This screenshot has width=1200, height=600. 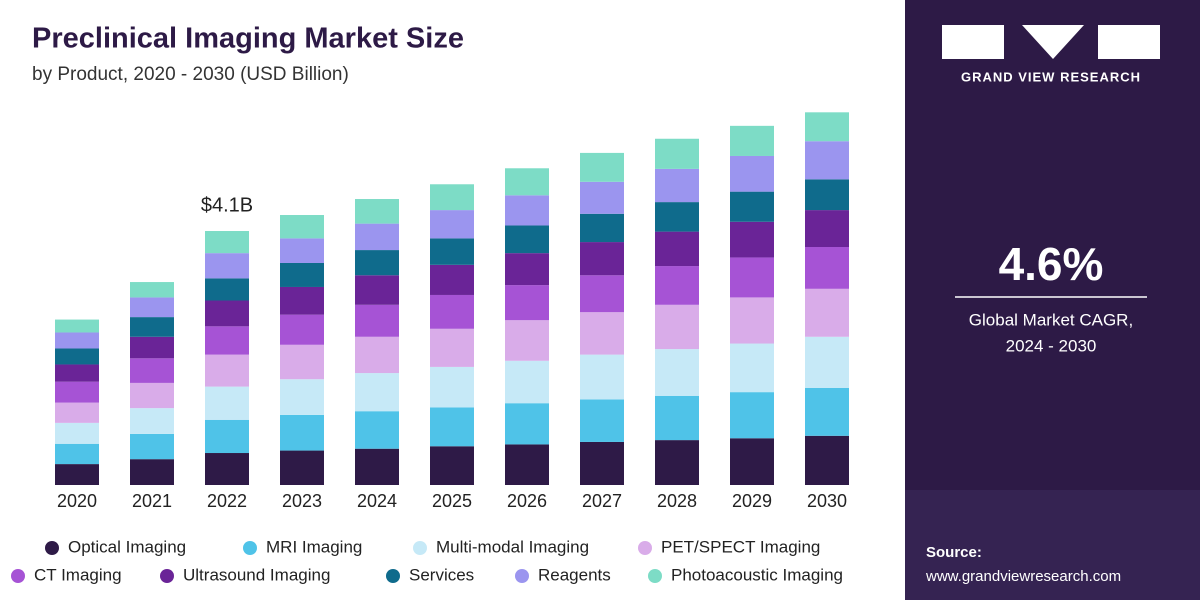 I want to click on legend-label: Photoacoustic Imaging, so click(x=757, y=574).